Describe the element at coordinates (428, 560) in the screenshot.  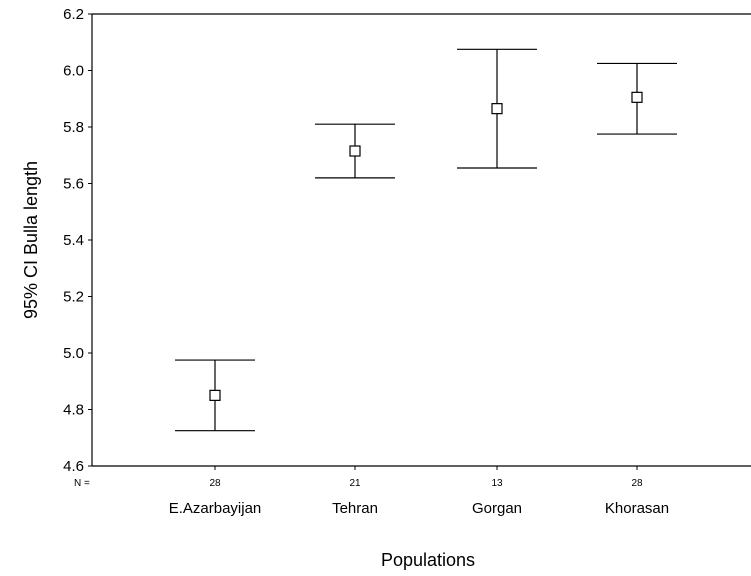
I see `x-axis-title: Populations` at that location.